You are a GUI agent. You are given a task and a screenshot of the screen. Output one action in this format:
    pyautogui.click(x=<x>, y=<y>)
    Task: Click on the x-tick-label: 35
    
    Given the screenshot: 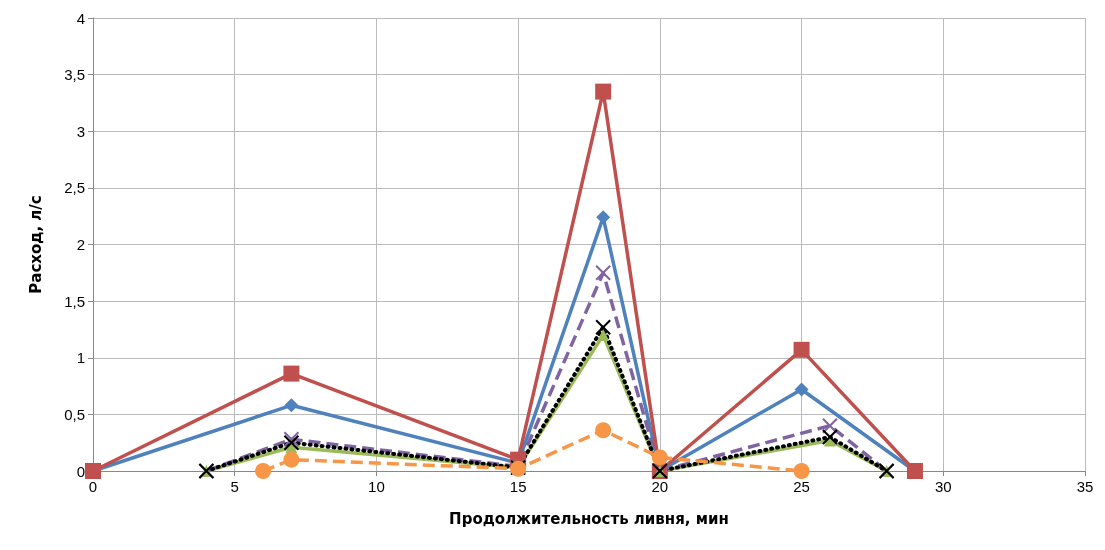 What is the action you would take?
    pyautogui.click(x=1085, y=486)
    